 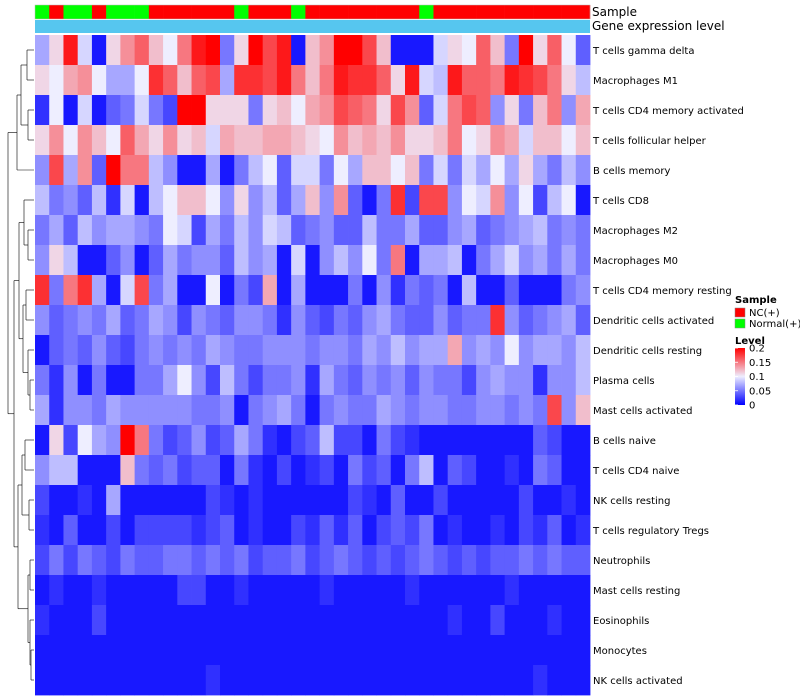 I want to click on expression-annotation-track, so click(x=312, y=26).